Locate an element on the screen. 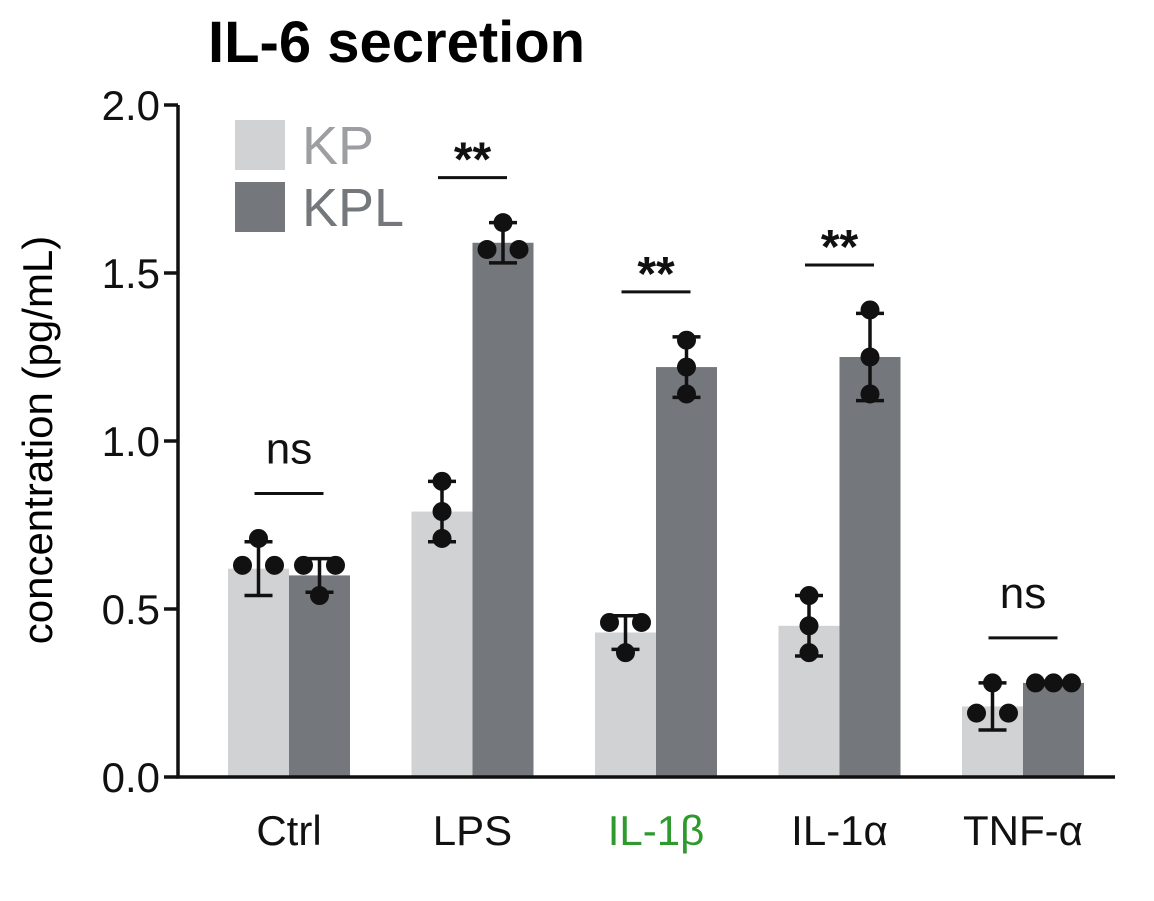 The width and height of the screenshot is (1154, 901). y-axis-label: concentration (pg/mL) is located at coordinates (37, 440).